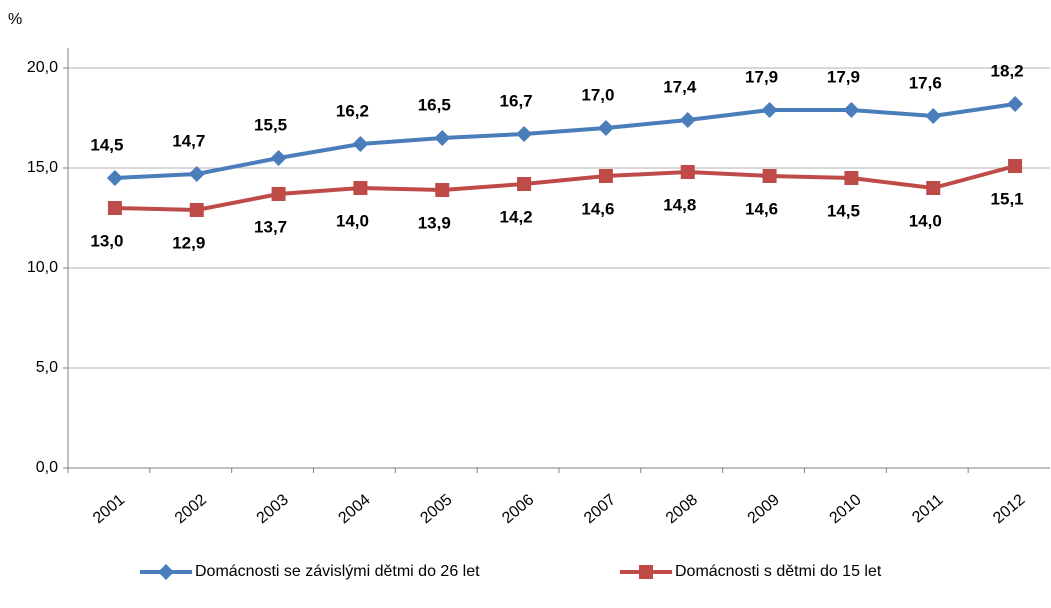 This screenshot has width=1051, height=608. Describe the element at coordinates (597, 94) in the screenshot. I see `data-label: 17,0` at that location.